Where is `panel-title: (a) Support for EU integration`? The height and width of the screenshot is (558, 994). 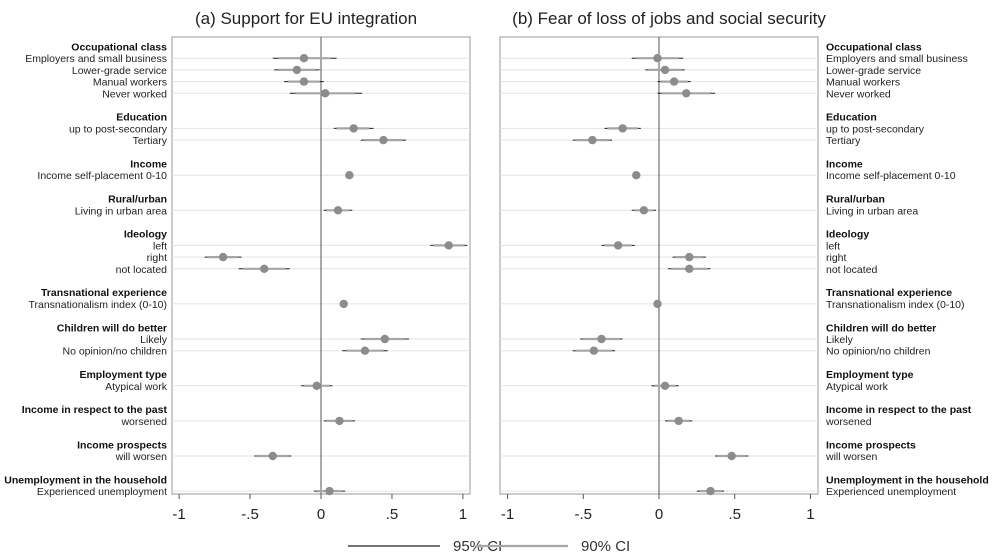
panel-title: (a) Support for EU integration is located at coordinates (306, 18).